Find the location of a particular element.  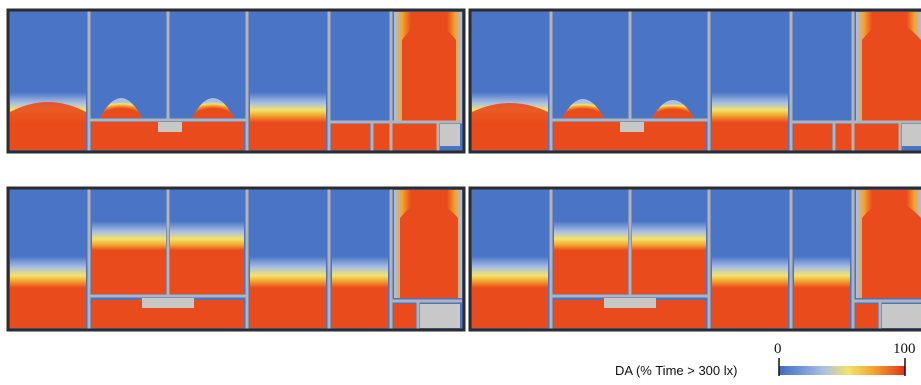

colorbar-legend is located at coordinates (842, 367).